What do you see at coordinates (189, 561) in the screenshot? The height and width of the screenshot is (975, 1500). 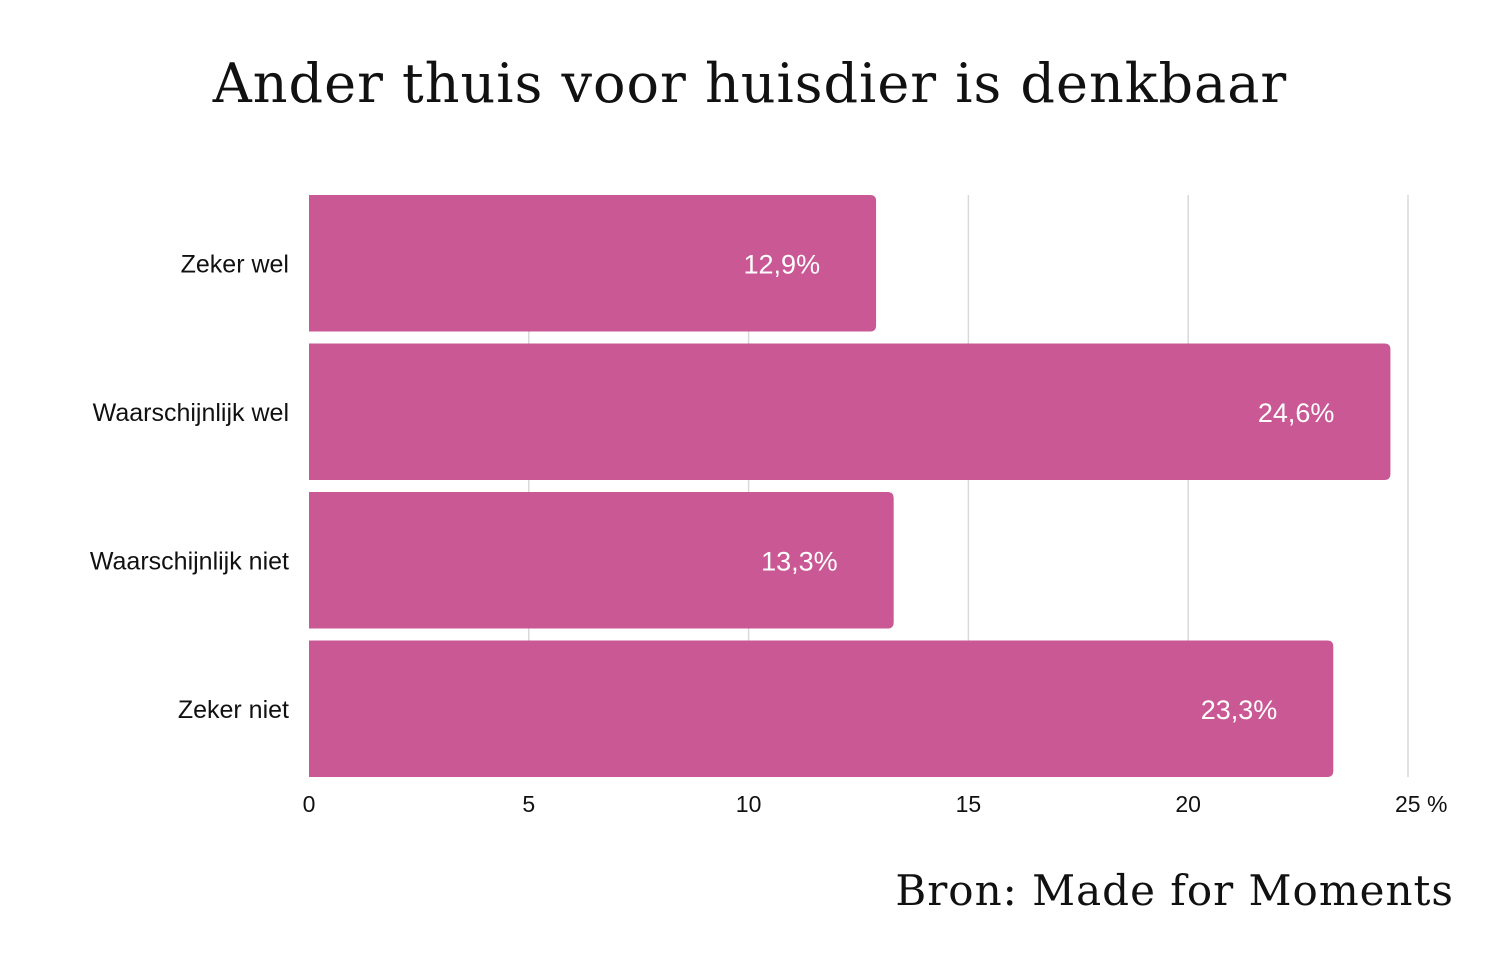 I see `category-label: Waarschijnlijk niet` at bounding box center [189, 561].